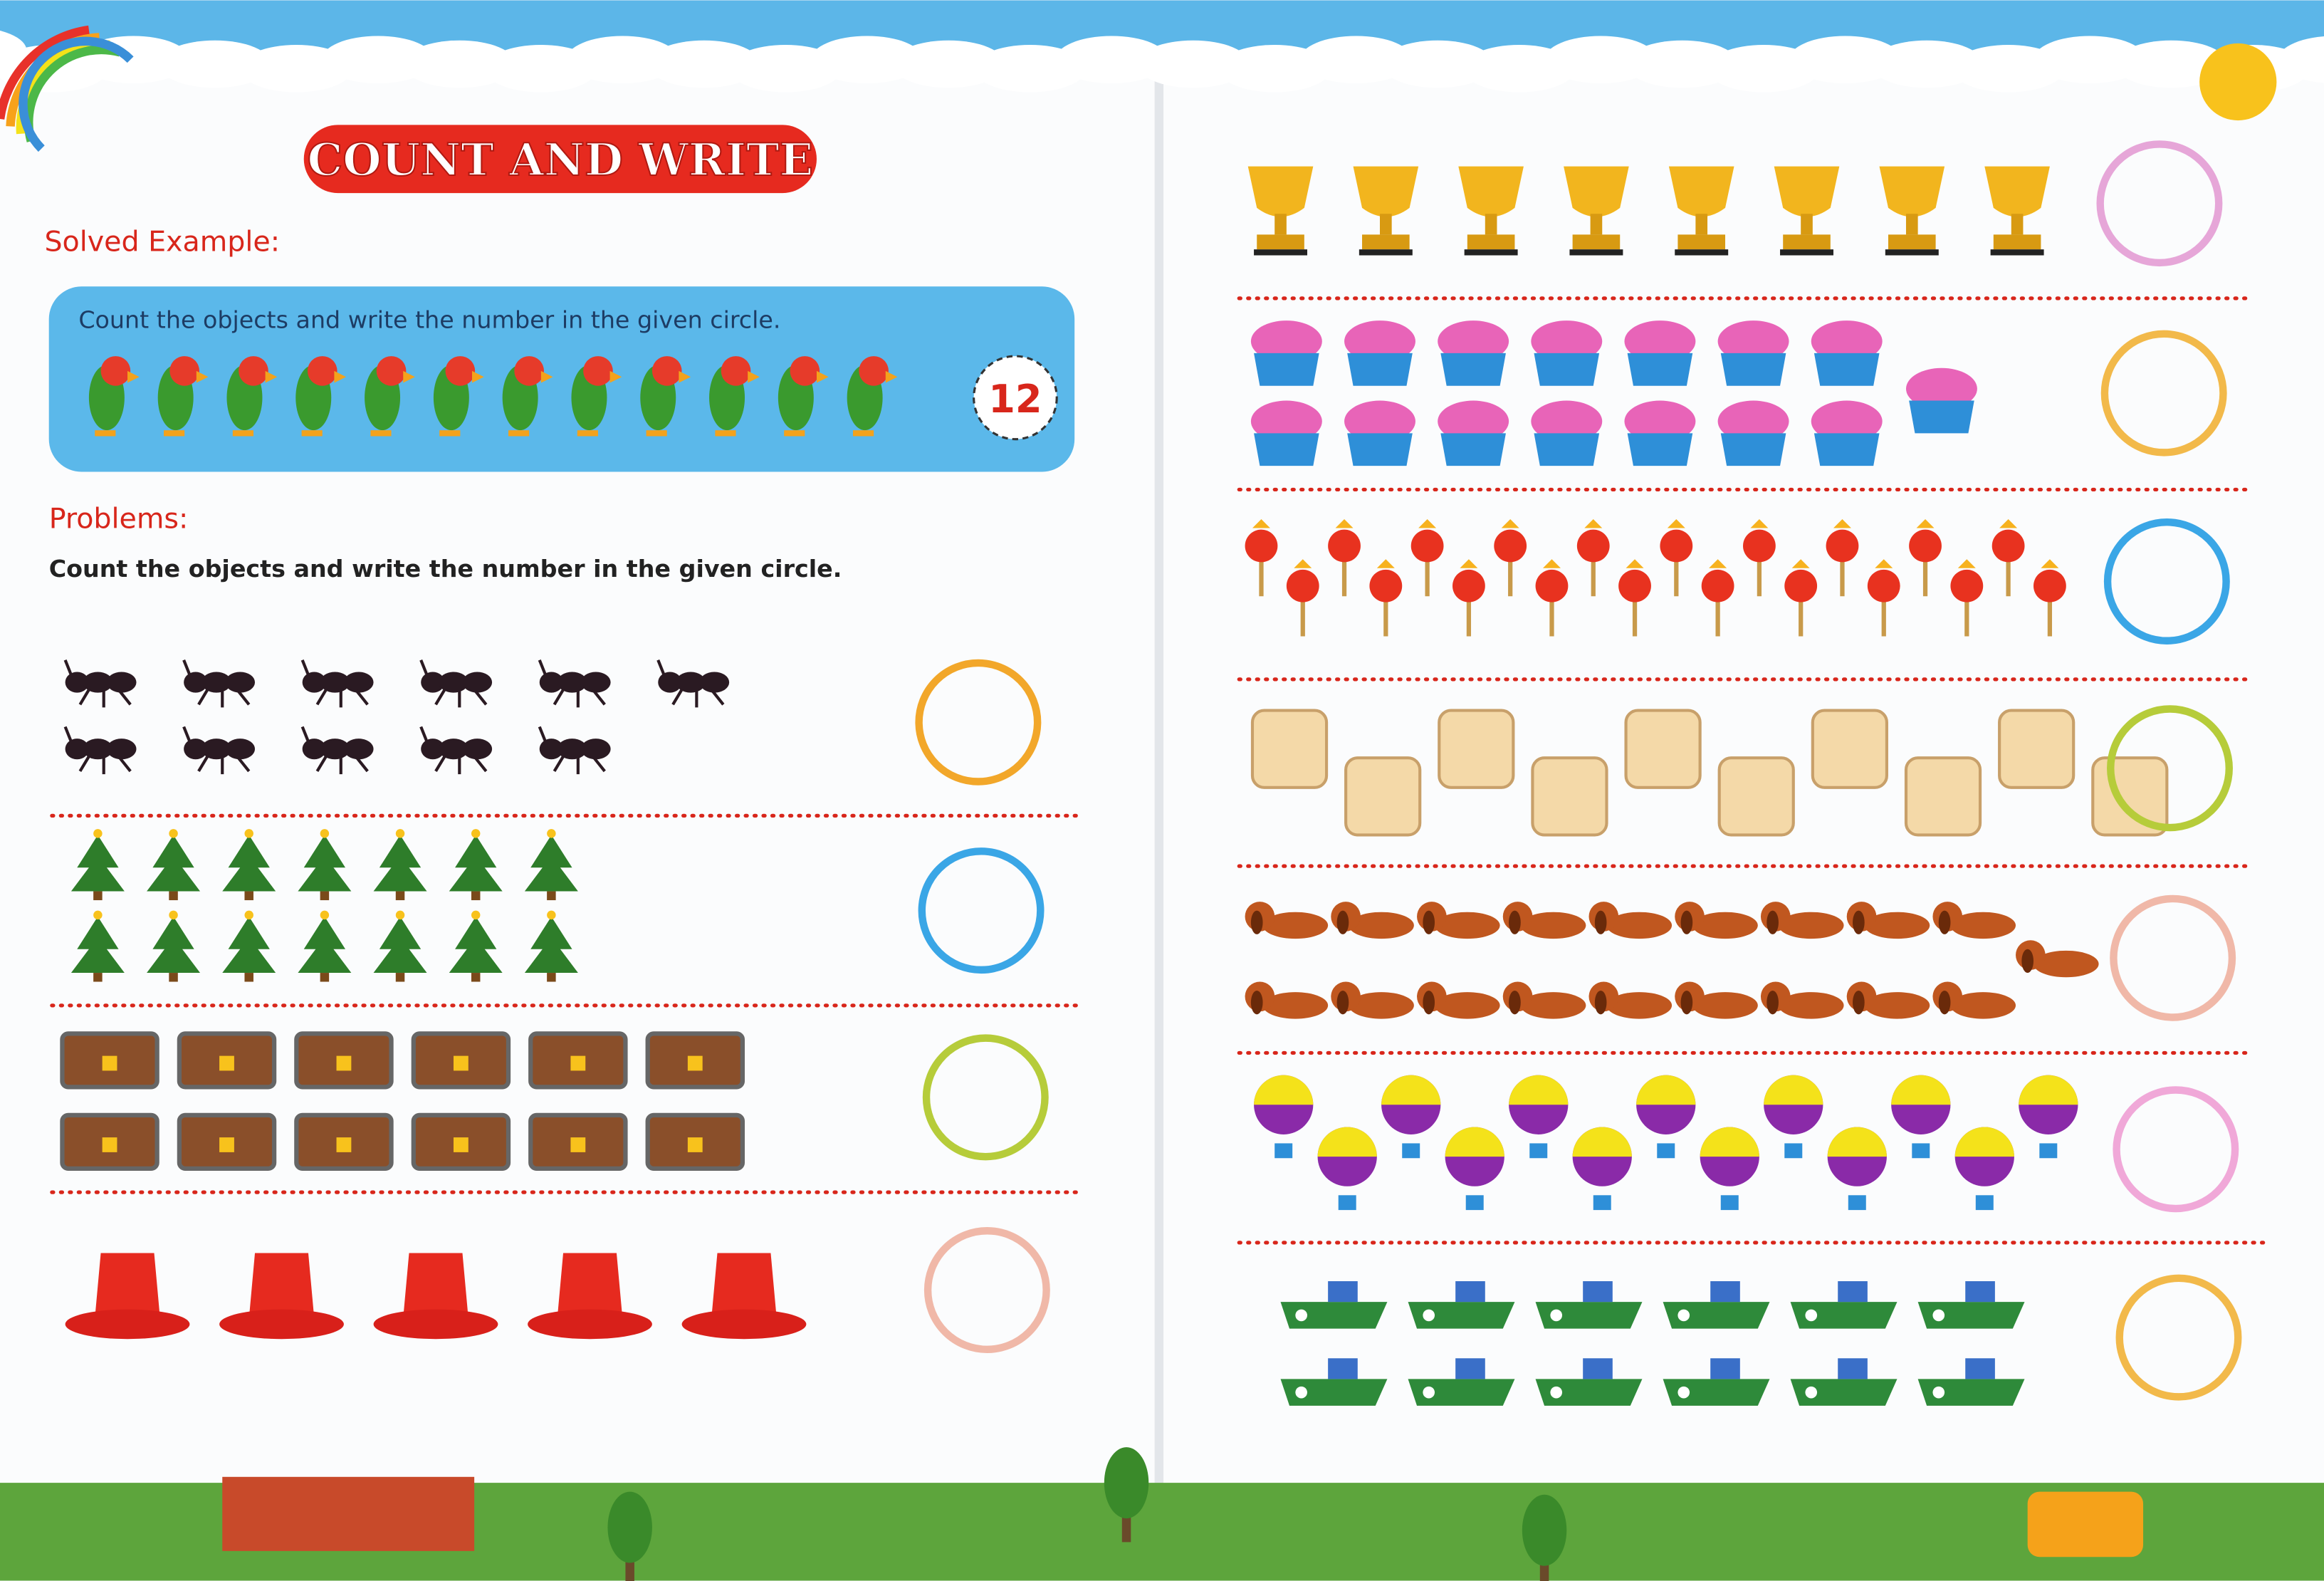  What do you see at coordinates (162, 241) in the screenshot?
I see `solved-label: Solved Example:` at bounding box center [162, 241].